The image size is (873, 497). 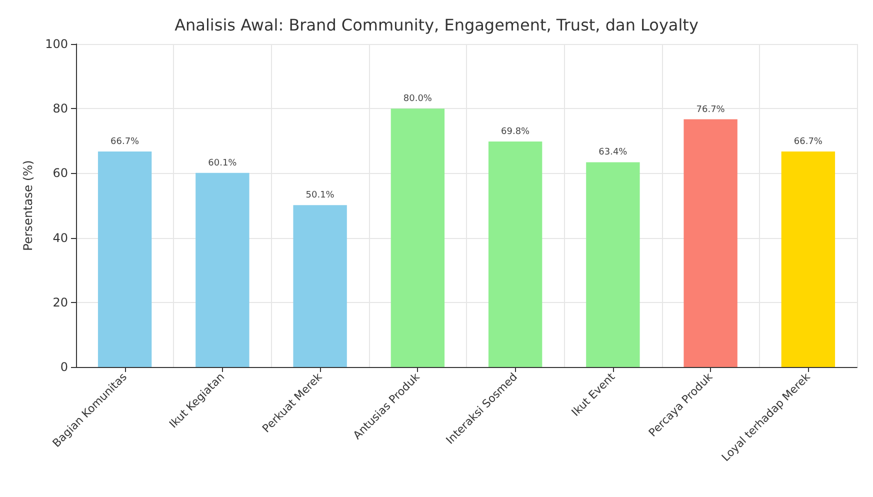 I want to click on y-tick-label: 20, so click(x=60, y=302).